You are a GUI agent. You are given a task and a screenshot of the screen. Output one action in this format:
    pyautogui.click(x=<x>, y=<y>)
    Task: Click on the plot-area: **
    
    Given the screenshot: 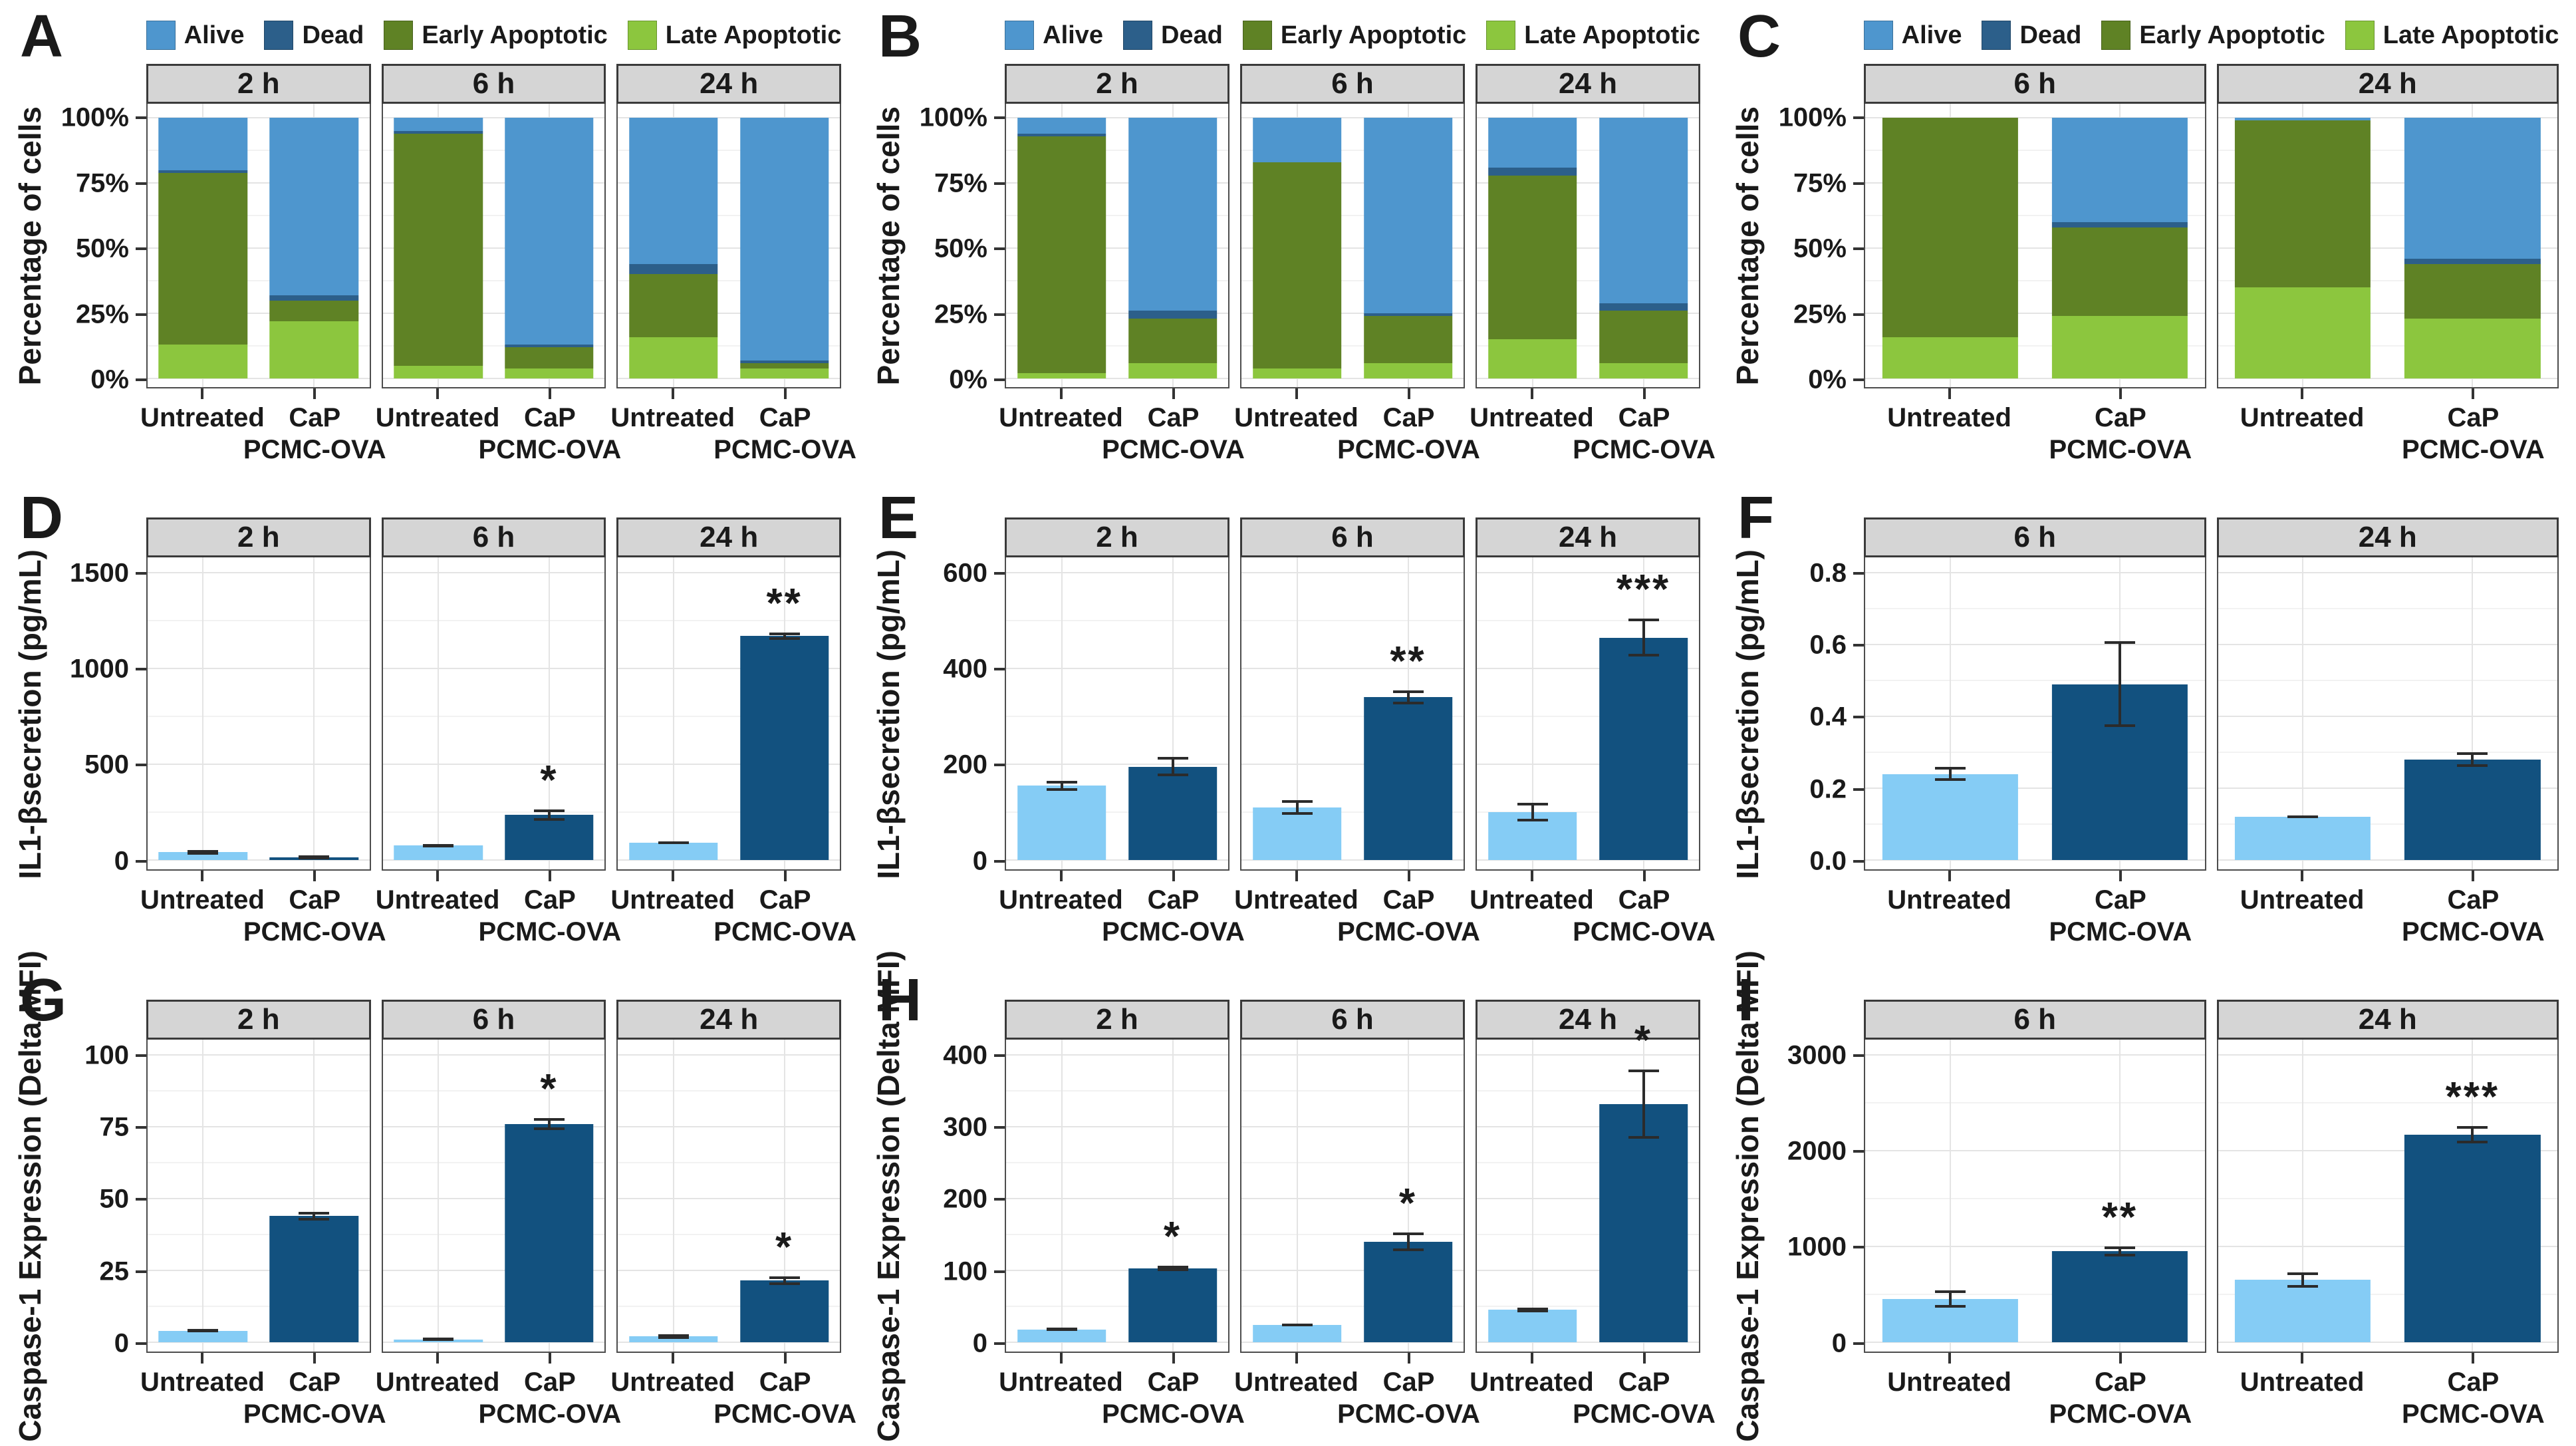 What is the action you would take?
    pyautogui.click(x=1352, y=714)
    